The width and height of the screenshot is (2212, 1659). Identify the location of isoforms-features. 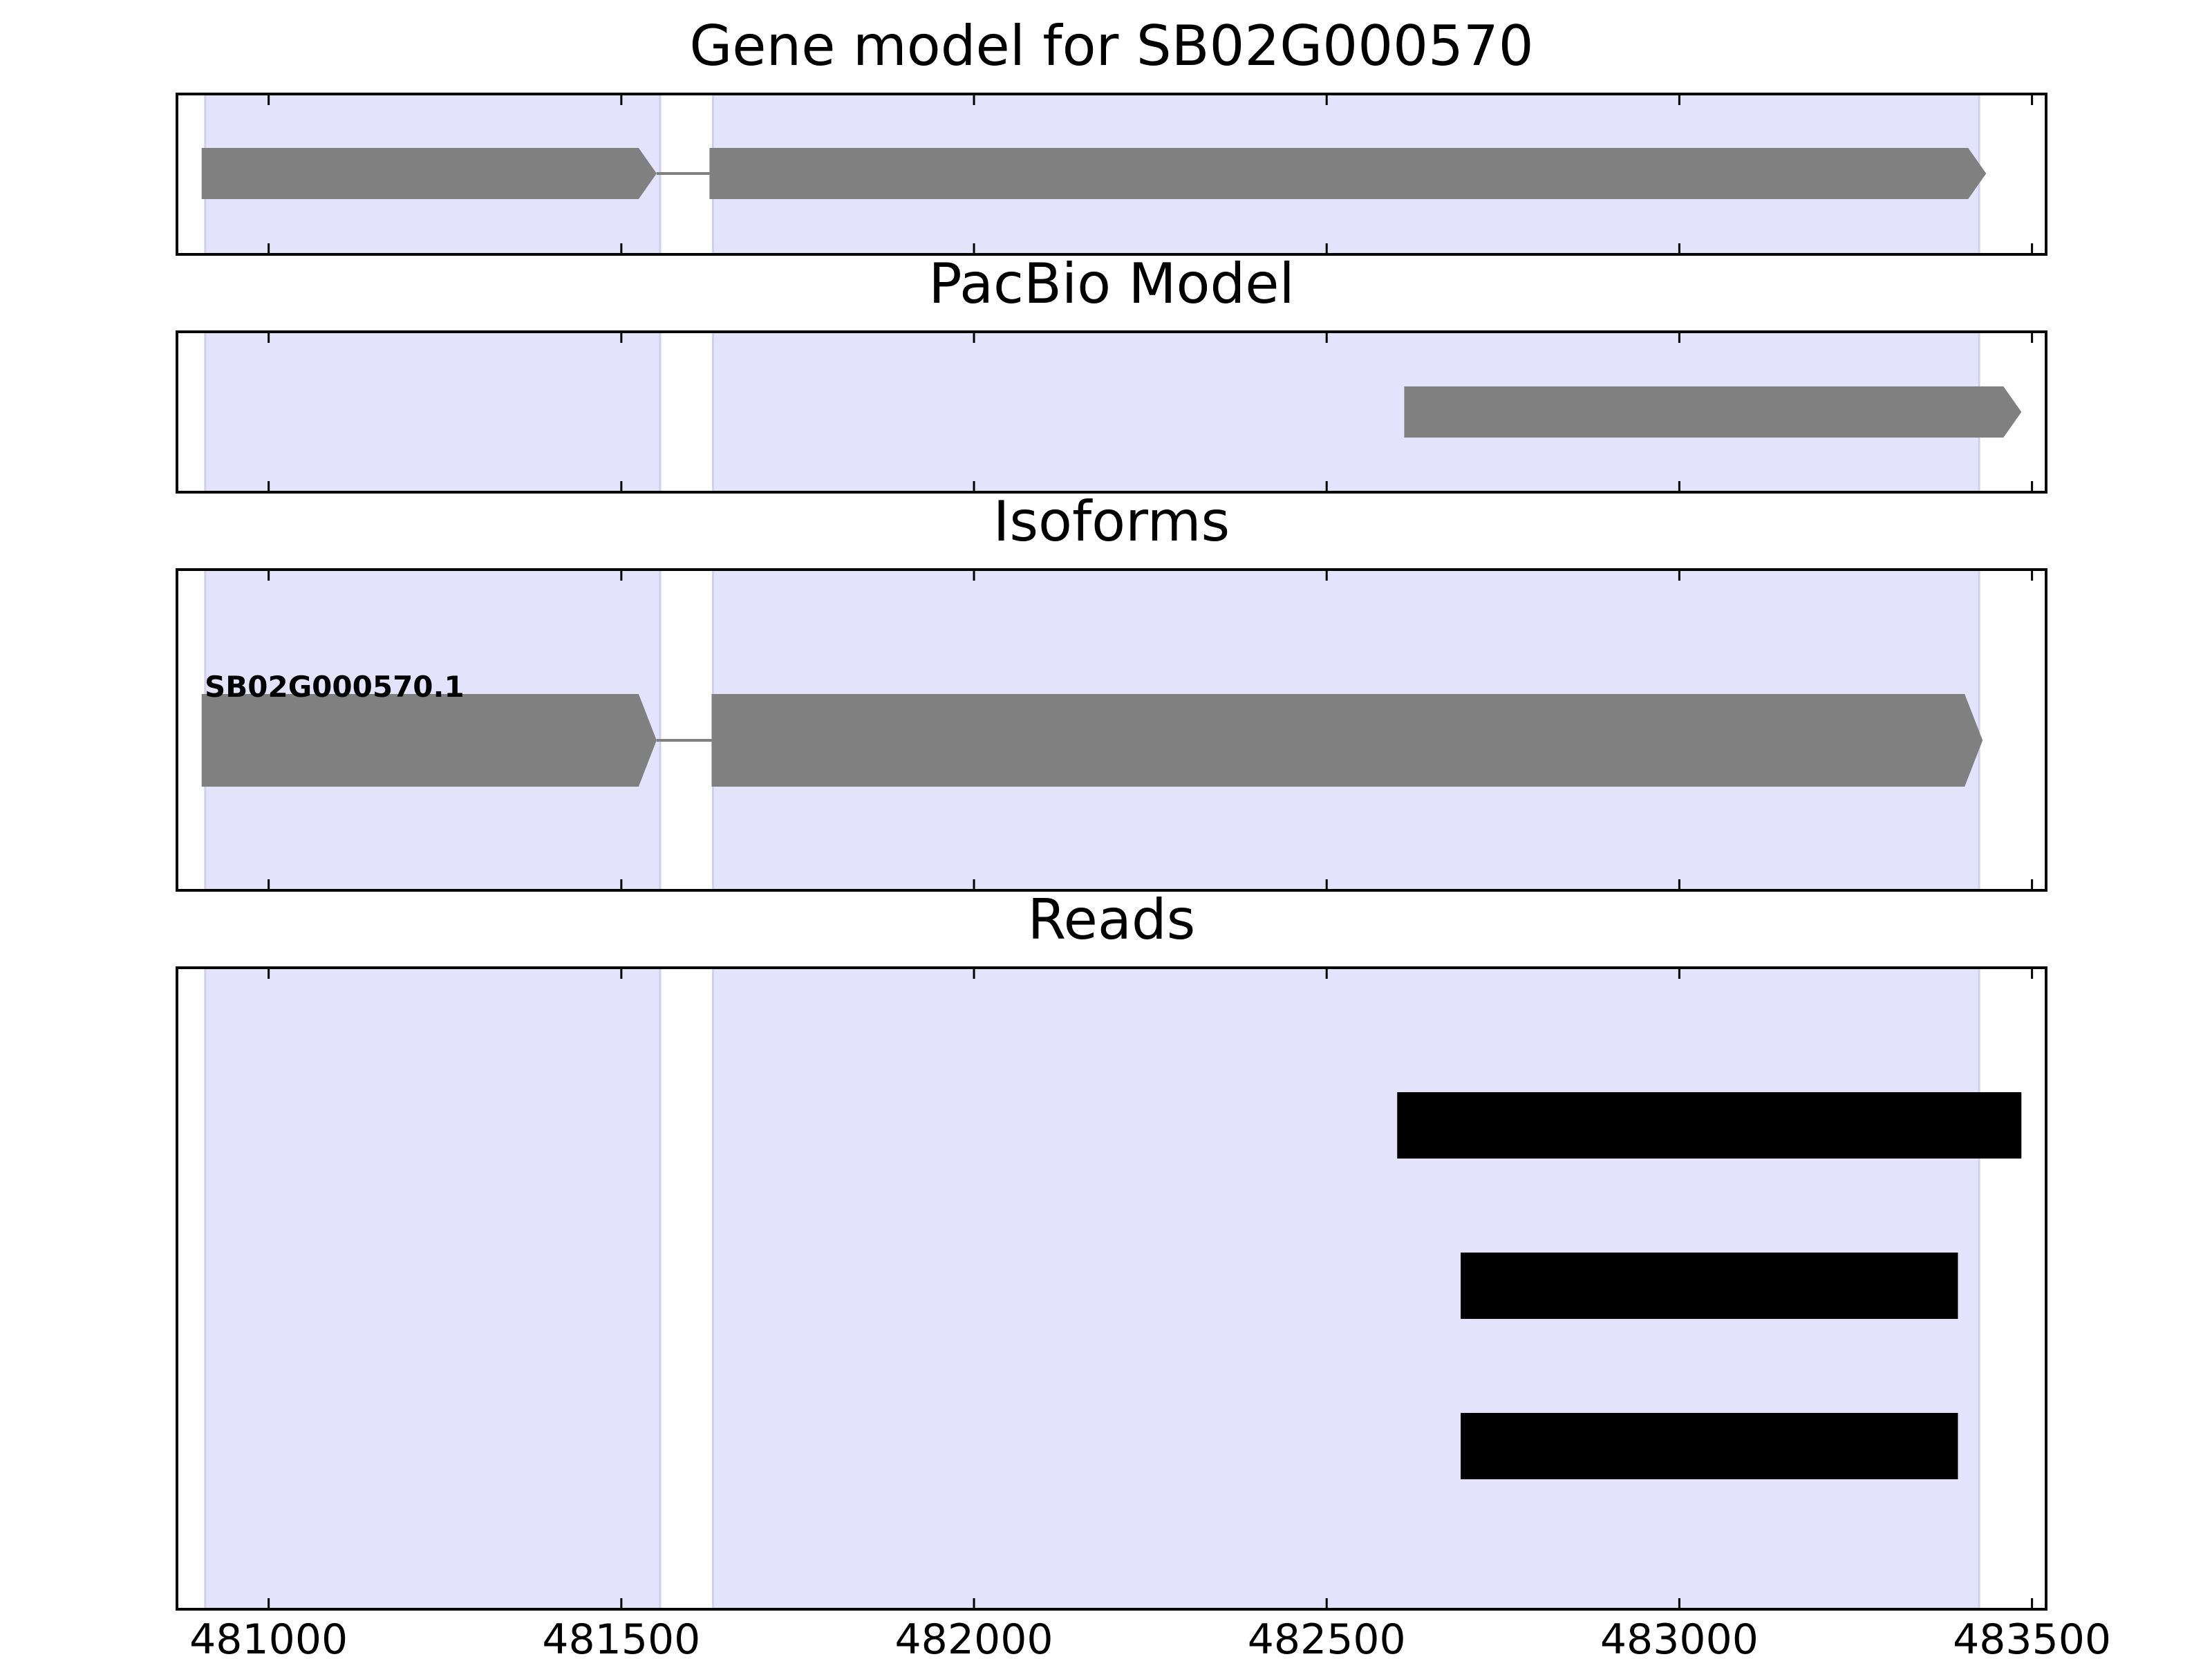
(1092, 740).